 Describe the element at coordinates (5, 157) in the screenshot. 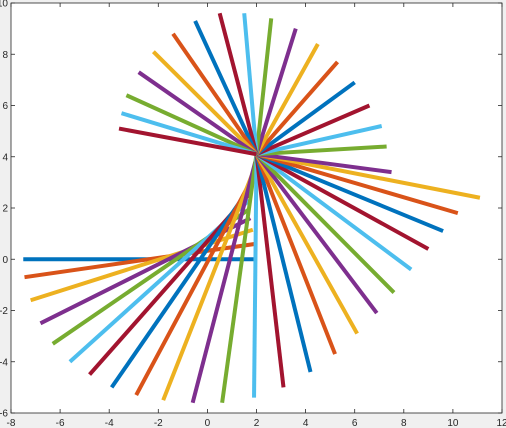

I see `y-tick-label: 4` at that location.